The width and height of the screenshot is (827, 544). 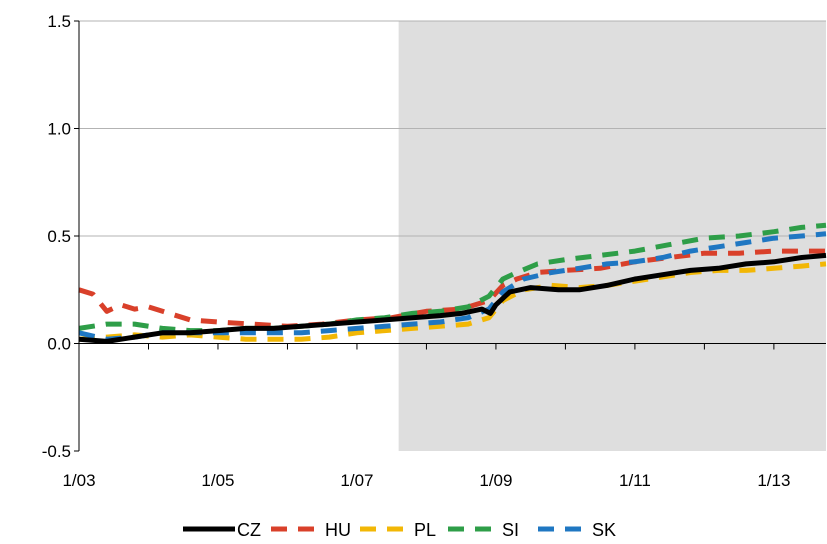 I want to click on y-tick-label: 0.5, so click(x=59, y=236).